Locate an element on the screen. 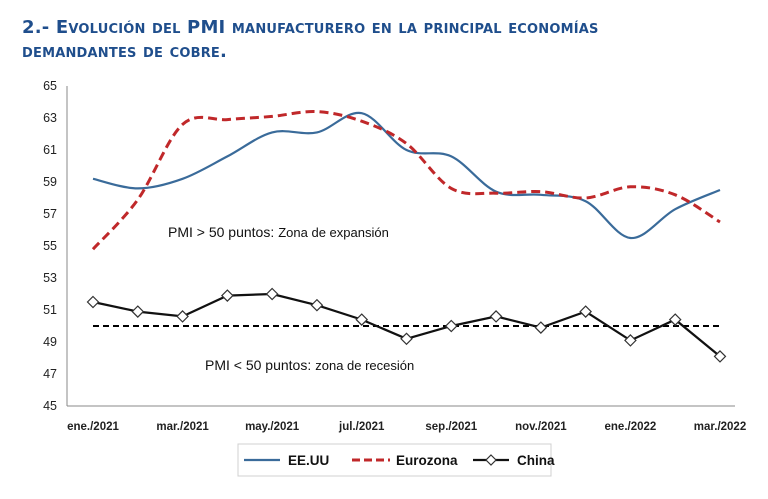 The image size is (768, 499). annotation-recession-main: PMI < 50 puntos: is located at coordinates (258, 365).